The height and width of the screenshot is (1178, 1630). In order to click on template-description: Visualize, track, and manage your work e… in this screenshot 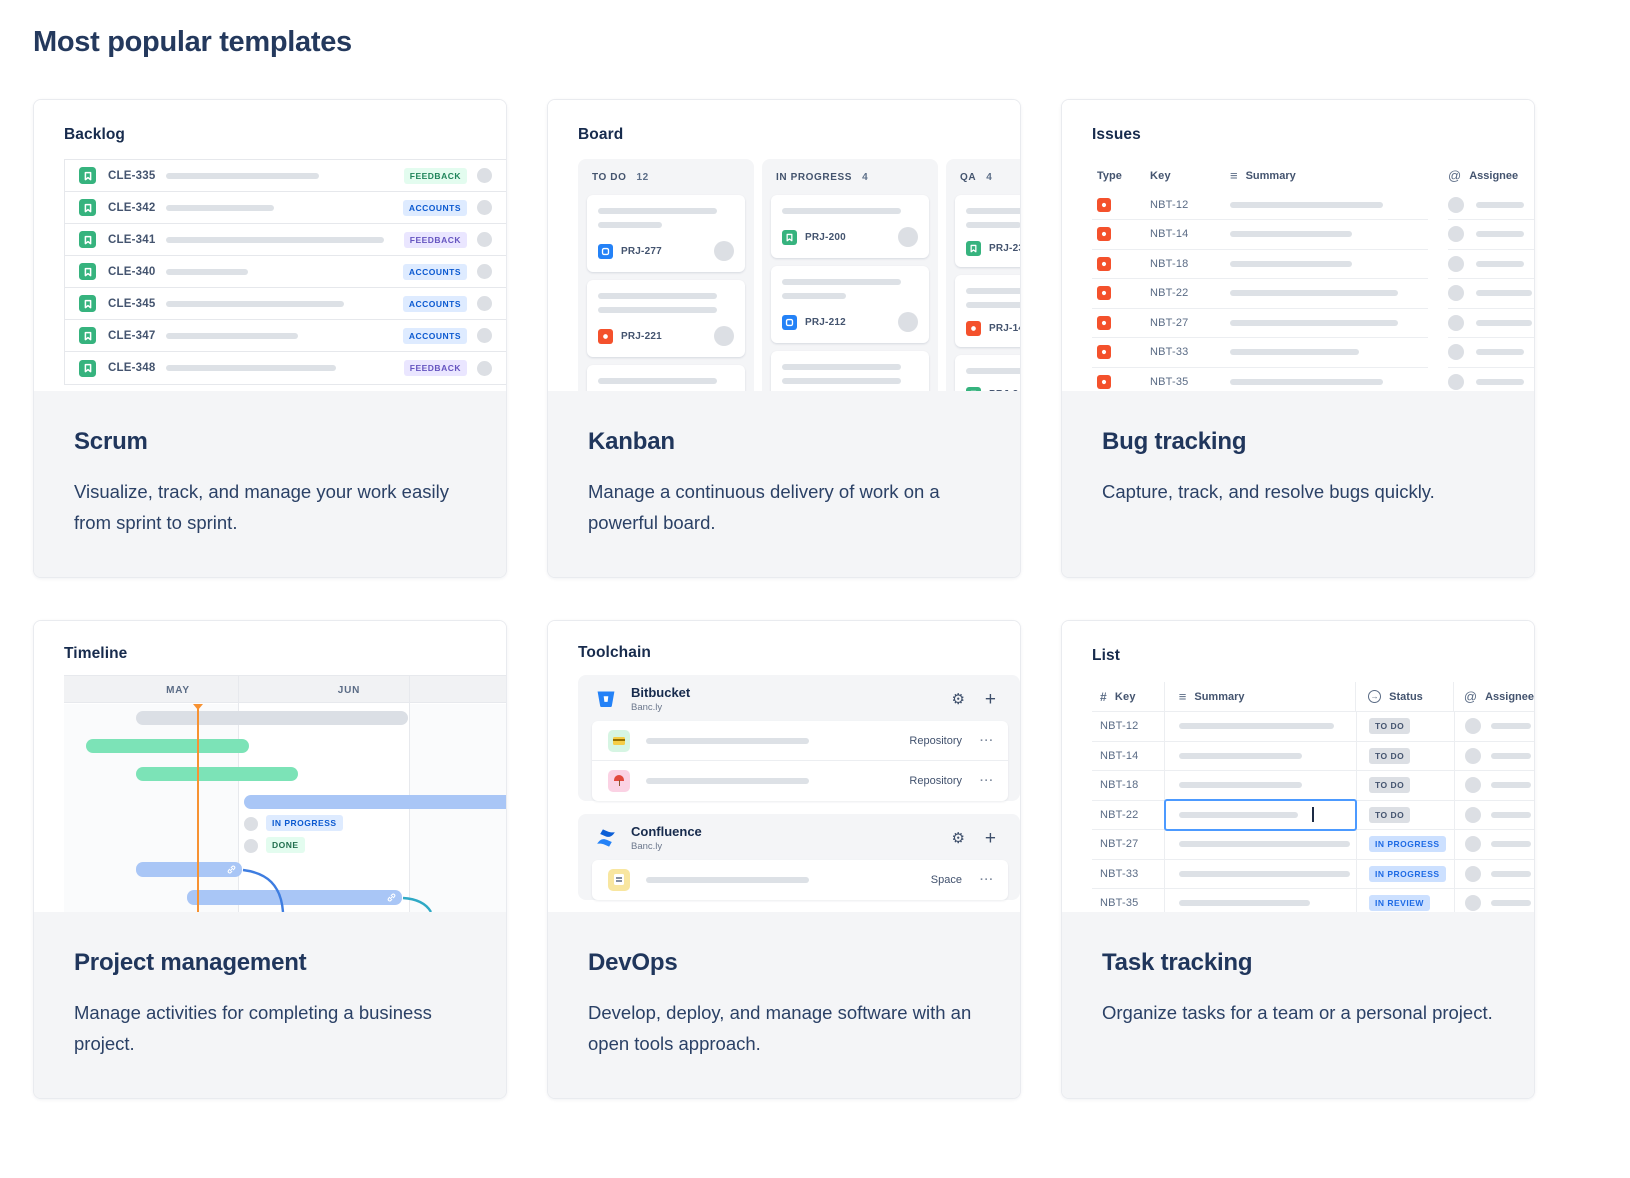, I will do `click(261, 507)`.